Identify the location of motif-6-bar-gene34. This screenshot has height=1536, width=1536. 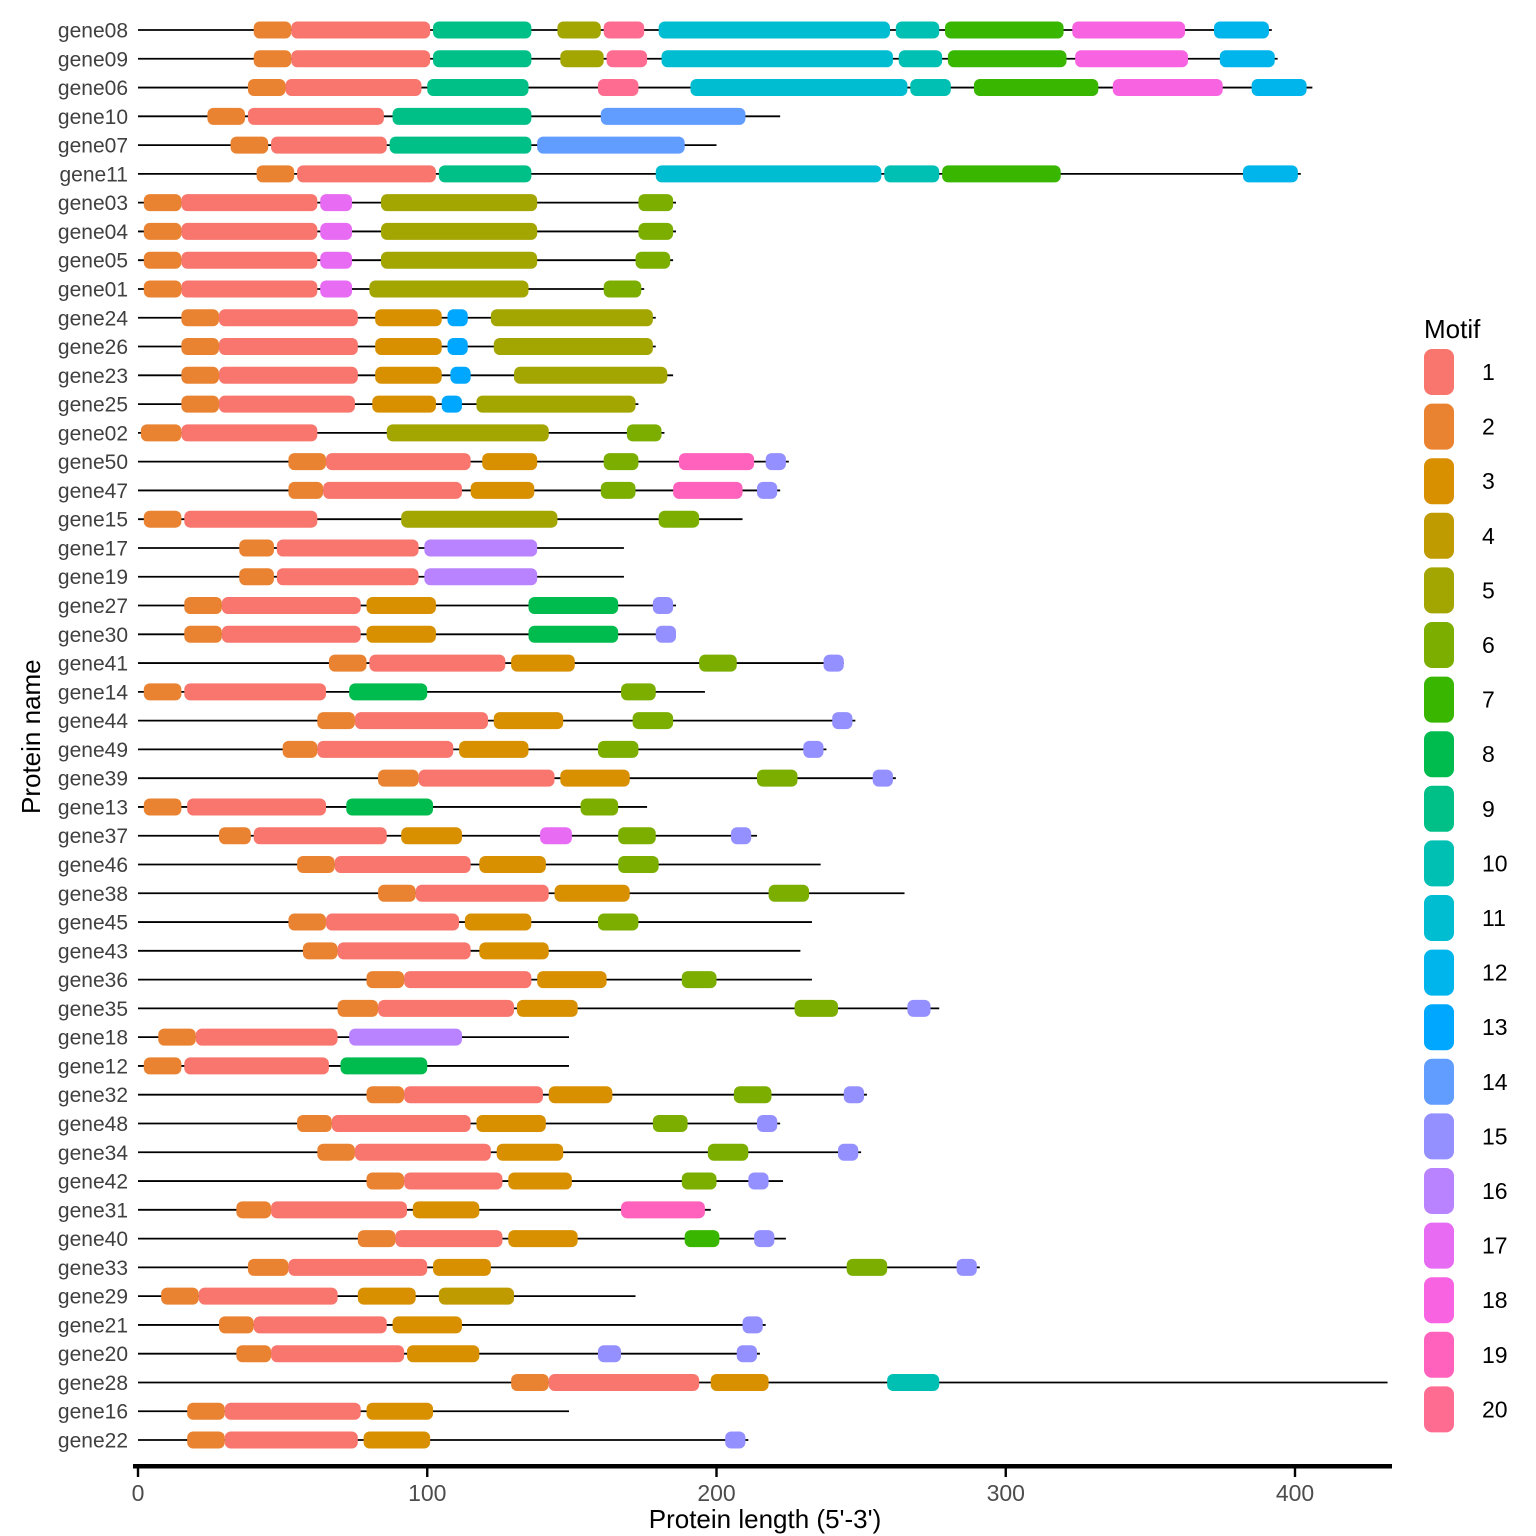
(728, 1152).